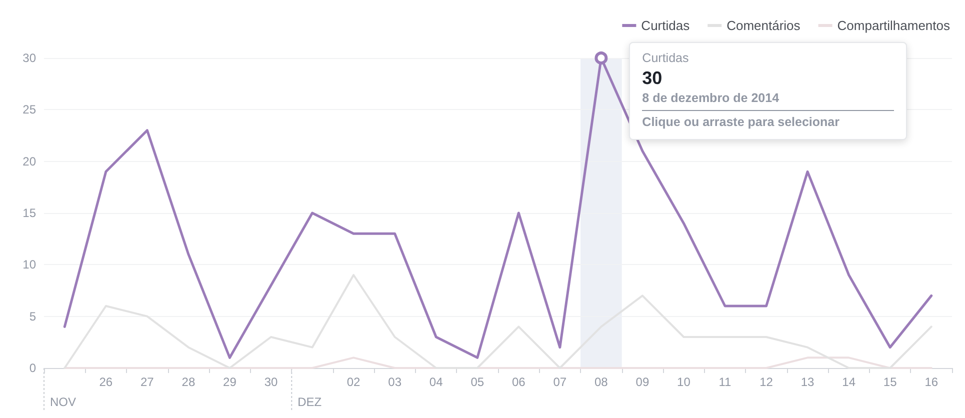 The width and height of the screenshot is (965, 418). I want to click on x-tick-label: 05, so click(477, 382).